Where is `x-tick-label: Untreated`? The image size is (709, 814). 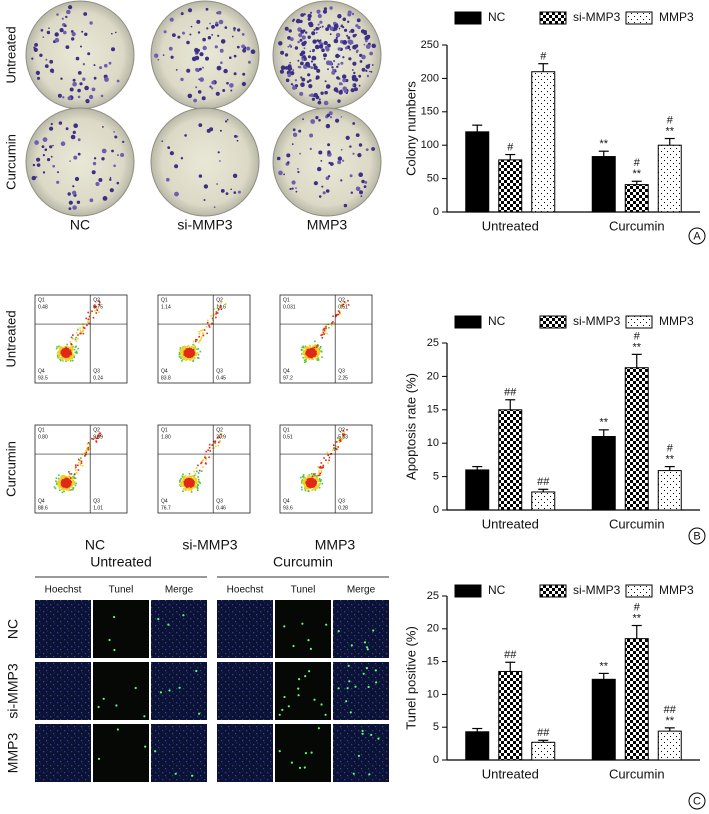
x-tick-label: Untreated is located at coordinates (510, 773).